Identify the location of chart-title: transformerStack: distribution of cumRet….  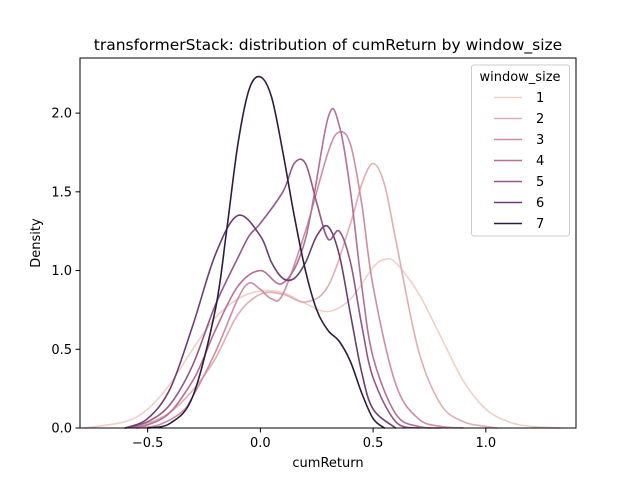
(328, 45).